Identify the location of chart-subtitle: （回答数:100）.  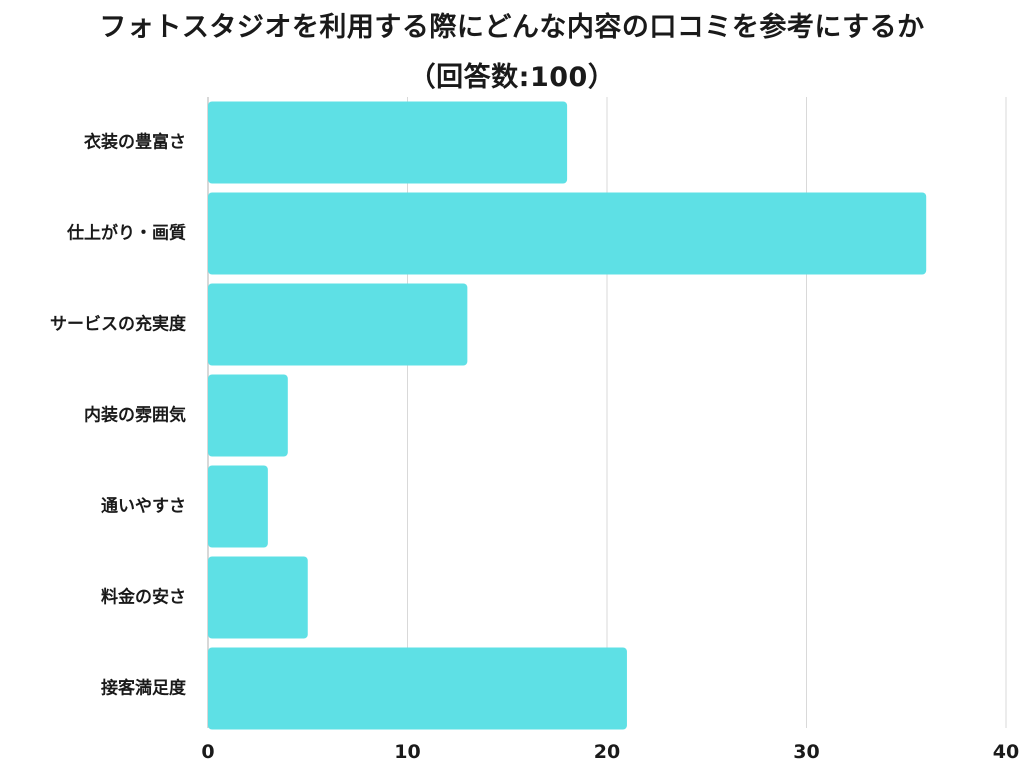
(512, 77).